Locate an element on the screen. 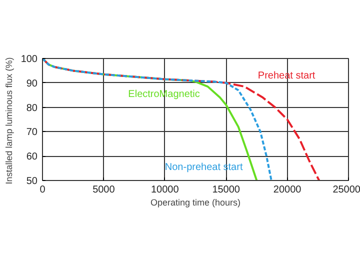  y-tick-label: 60 is located at coordinates (32, 157).